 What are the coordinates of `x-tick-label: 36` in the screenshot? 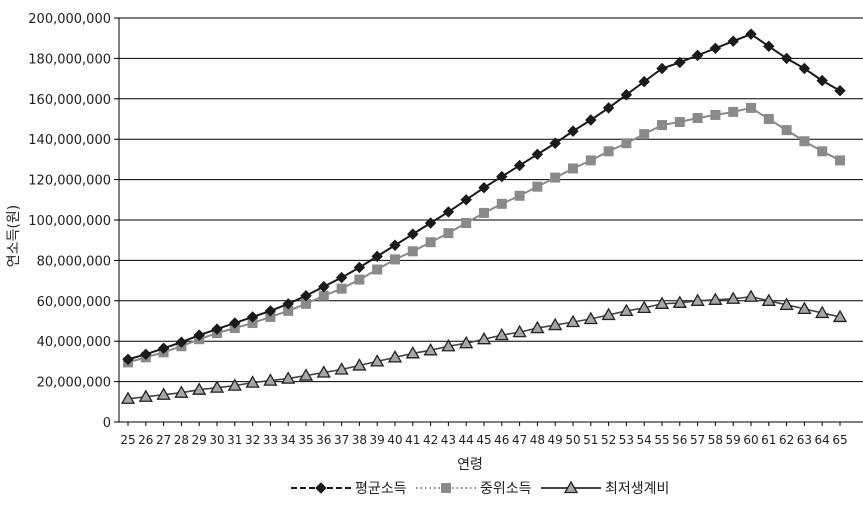 It's located at (323, 440).